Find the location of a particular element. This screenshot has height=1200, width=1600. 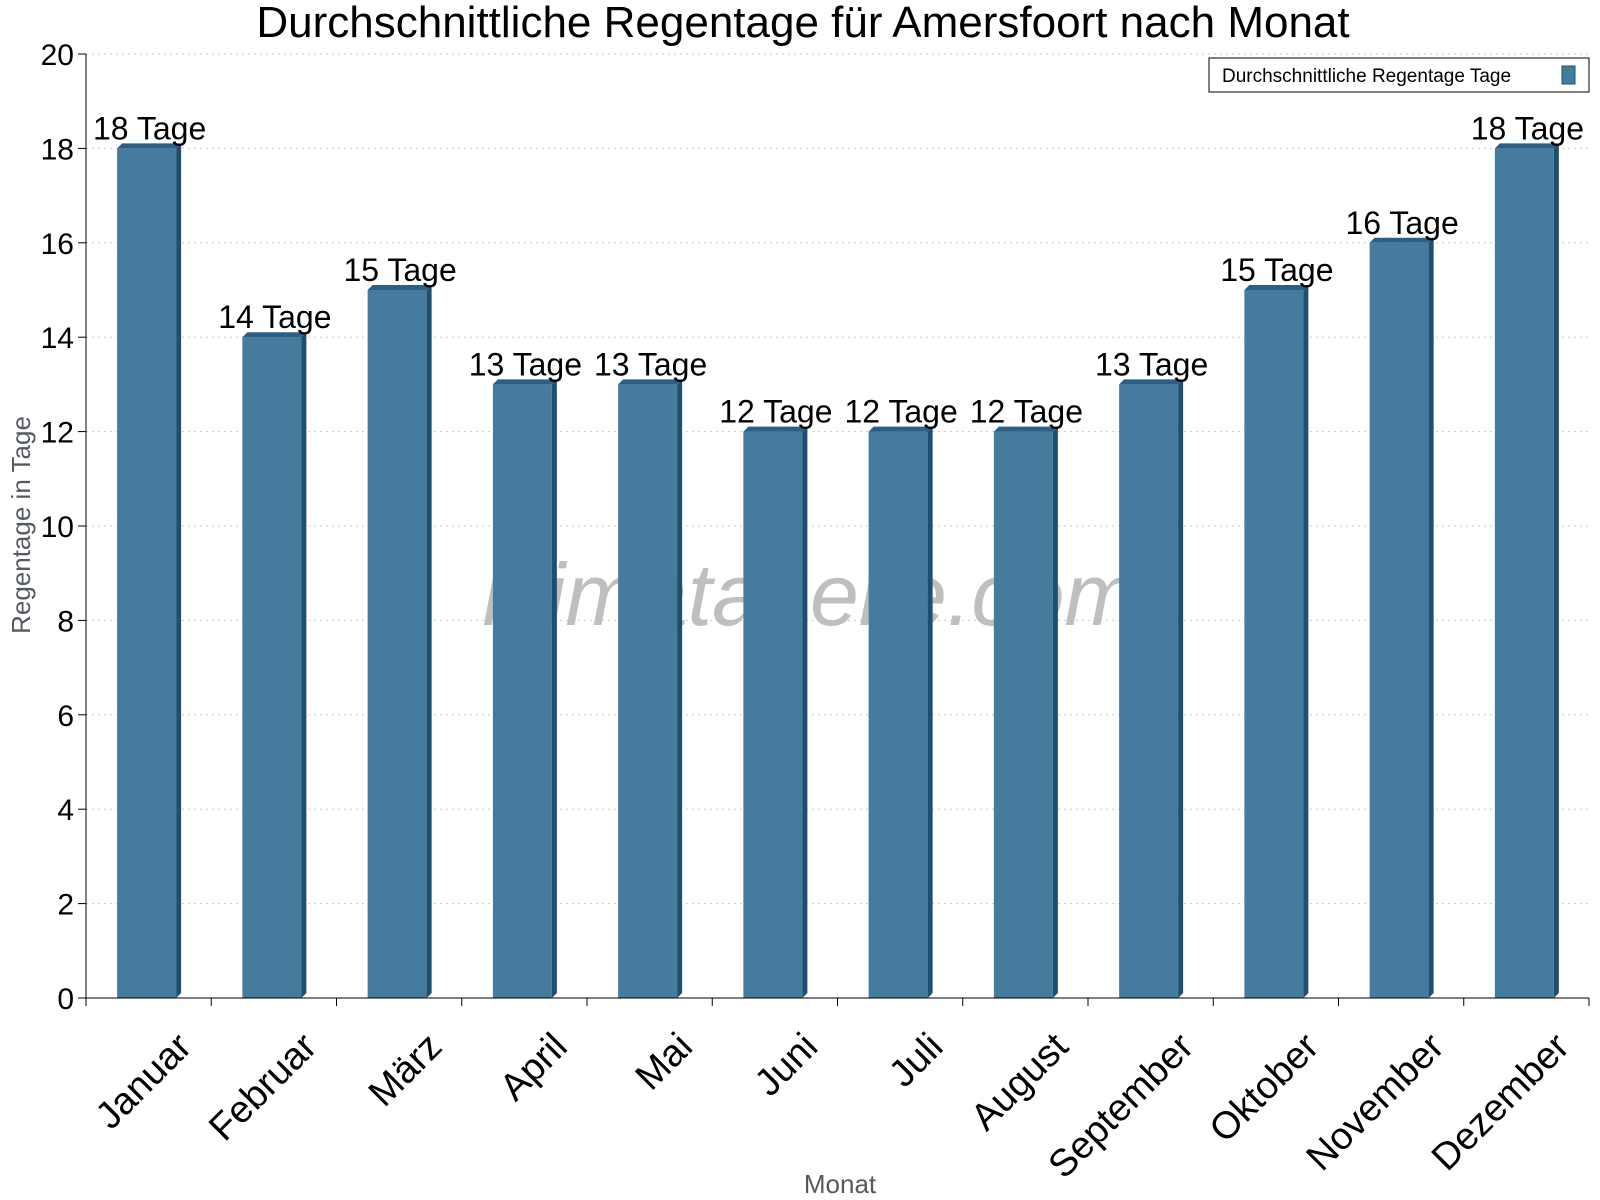

y-tick-label: 6 is located at coordinates (65, 716).